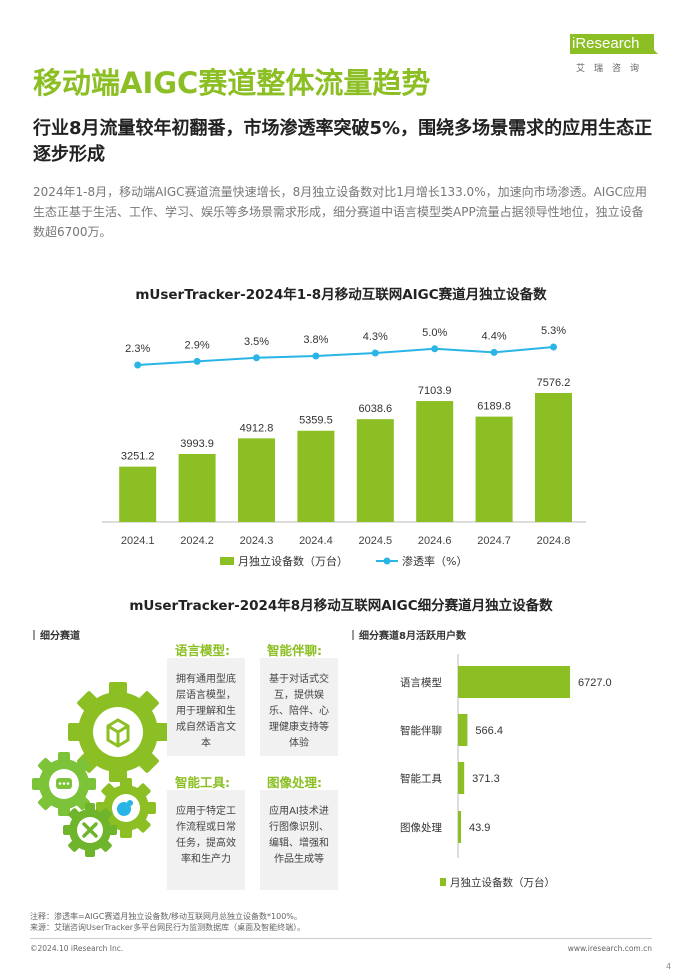  Describe the element at coordinates (256, 358) in the screenshot. I see `line-point-2024.3` at that location.